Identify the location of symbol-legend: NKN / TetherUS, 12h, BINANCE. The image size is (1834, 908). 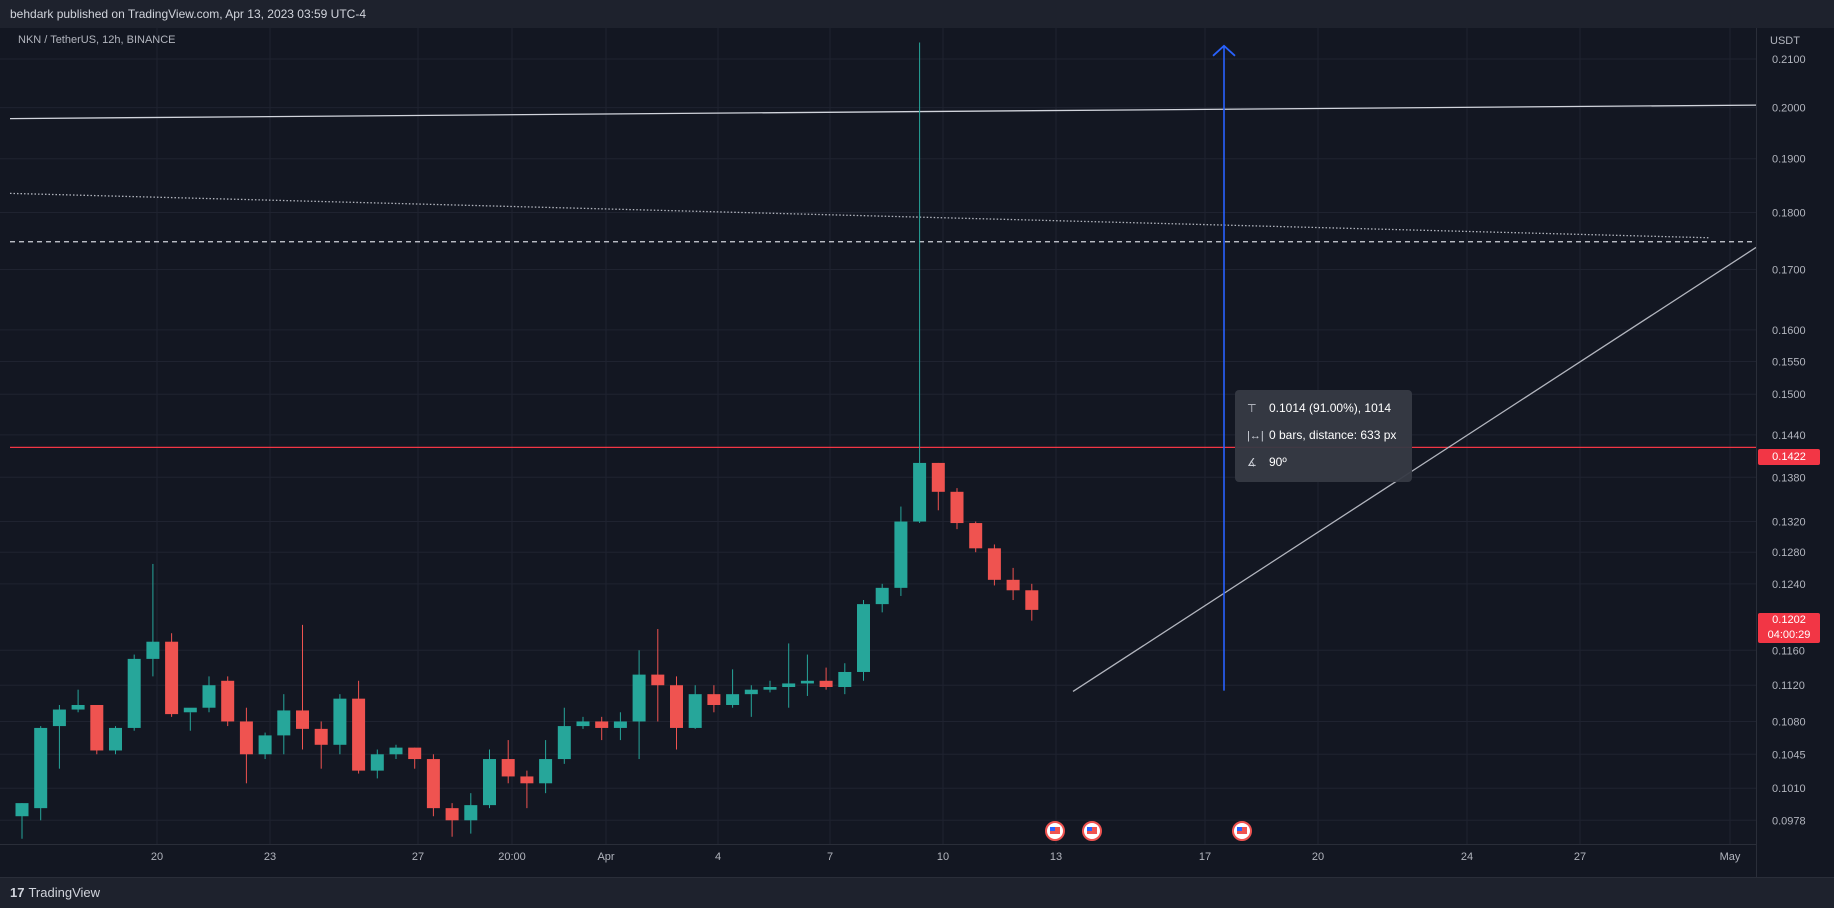
(97, 40).